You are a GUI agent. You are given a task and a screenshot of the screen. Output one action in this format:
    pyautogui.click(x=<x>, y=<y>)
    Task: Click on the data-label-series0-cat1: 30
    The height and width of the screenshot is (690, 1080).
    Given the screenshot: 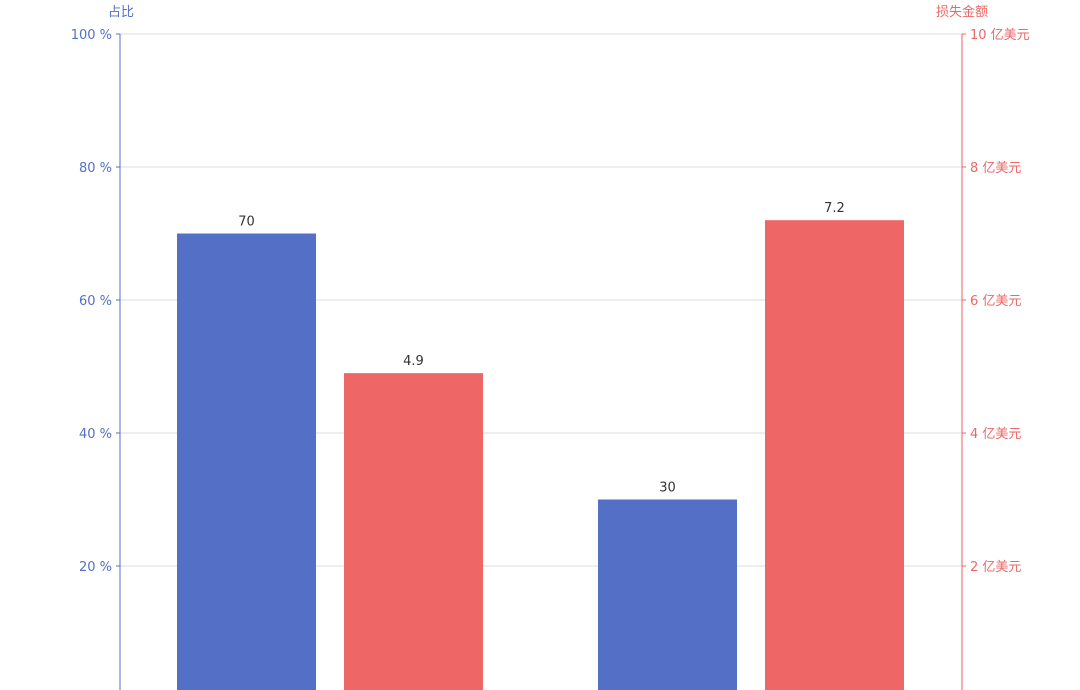 What is the action you would take?
    pyautogui.click(x=667, y=488)
    